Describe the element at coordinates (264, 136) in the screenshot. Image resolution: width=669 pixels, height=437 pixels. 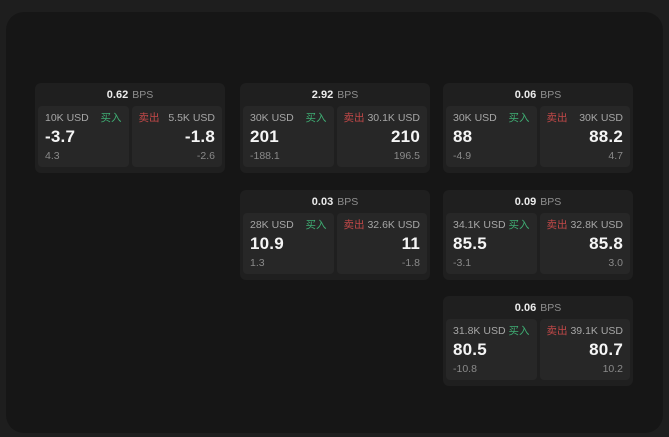
I see `buy-price: 201` at that location.